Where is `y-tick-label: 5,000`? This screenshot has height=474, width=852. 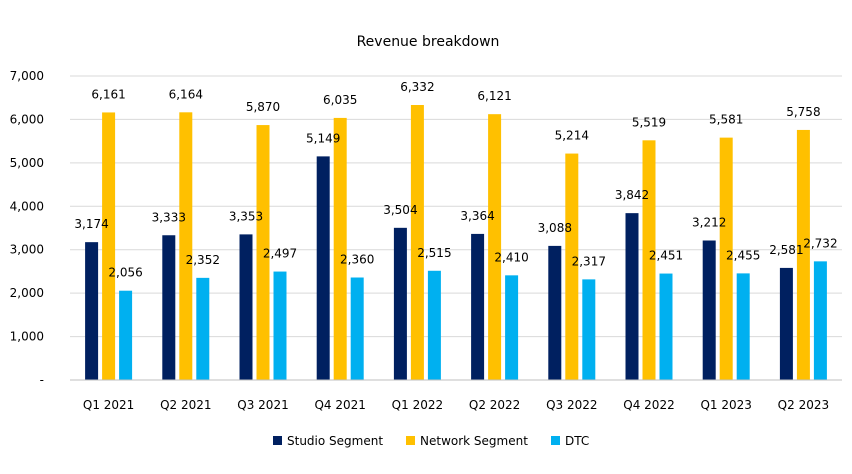 y-tick-label: 5,000 is located at coordinates (27, 163).